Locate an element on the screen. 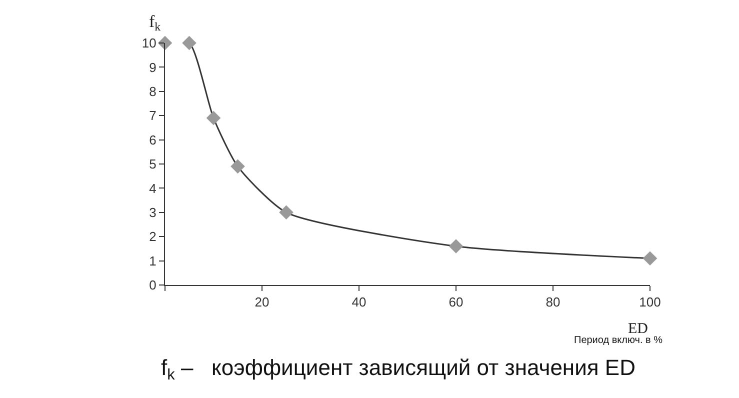 The height and width of the screenshot is (398, 739). text: Период включ. в % is located at coordinates (618, 340).